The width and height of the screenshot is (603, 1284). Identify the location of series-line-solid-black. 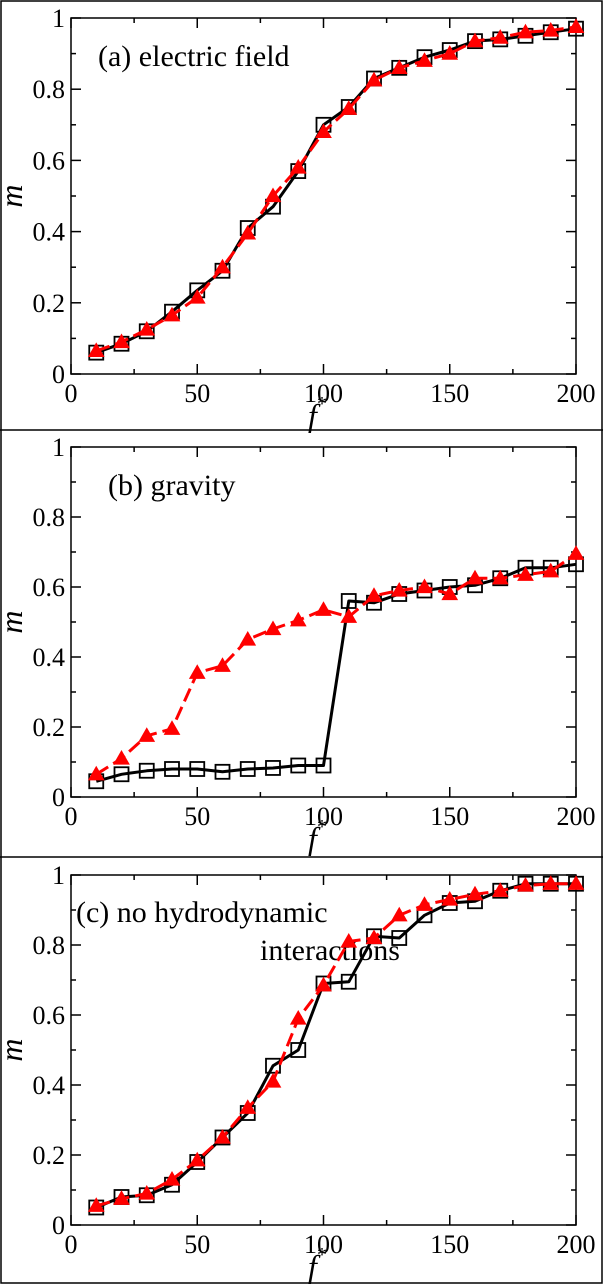
(336, 672).